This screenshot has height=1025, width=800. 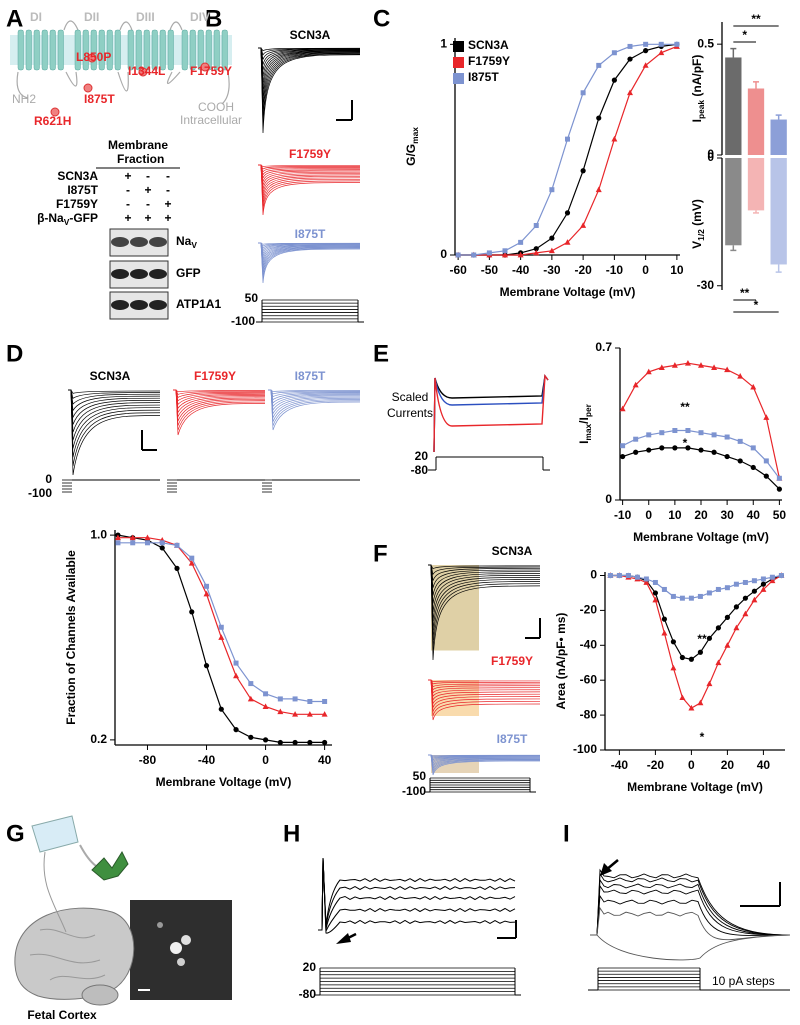 What do you see at coordinates (36, 17) in the screenshot?
I see `domain-label: DI` at bounding box center [36, 17].